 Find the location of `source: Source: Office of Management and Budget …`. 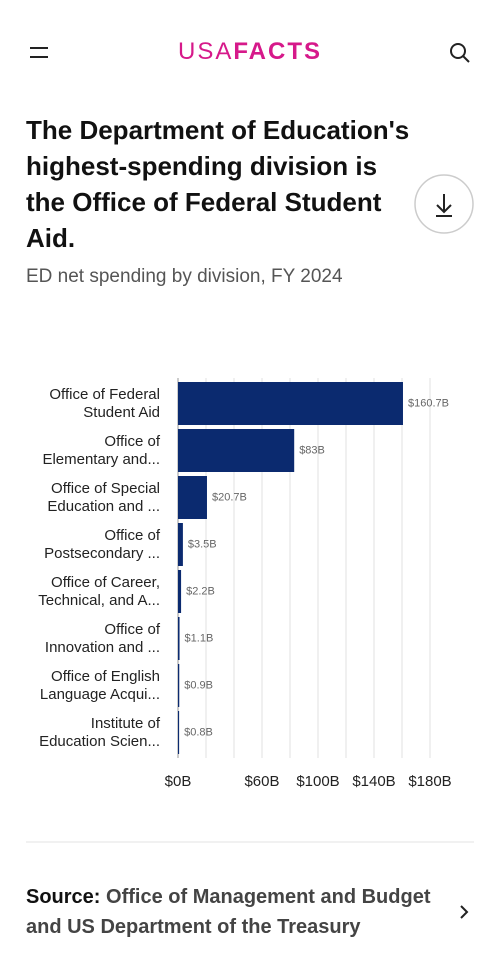

source: Source: Office of Management and Budget … is located at coordinates (241, 912).